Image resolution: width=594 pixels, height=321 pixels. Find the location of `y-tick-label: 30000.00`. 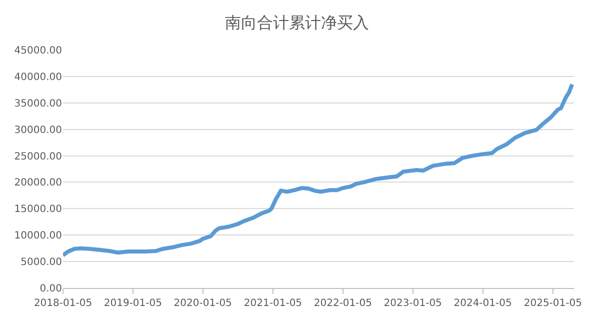

y-tick-label: 30000.00 is located at coordinates (38, 130).